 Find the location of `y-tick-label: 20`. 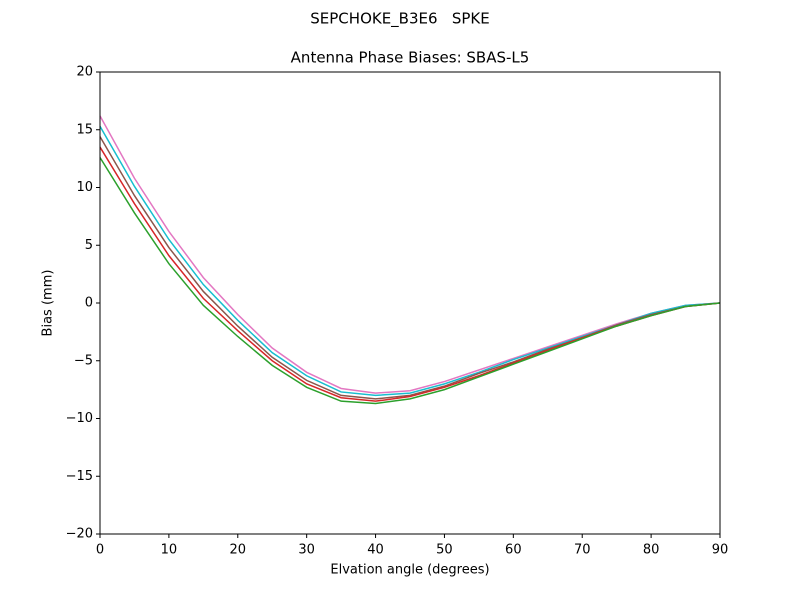

y-tick-label: 20 is located at coordinates (84, 72).